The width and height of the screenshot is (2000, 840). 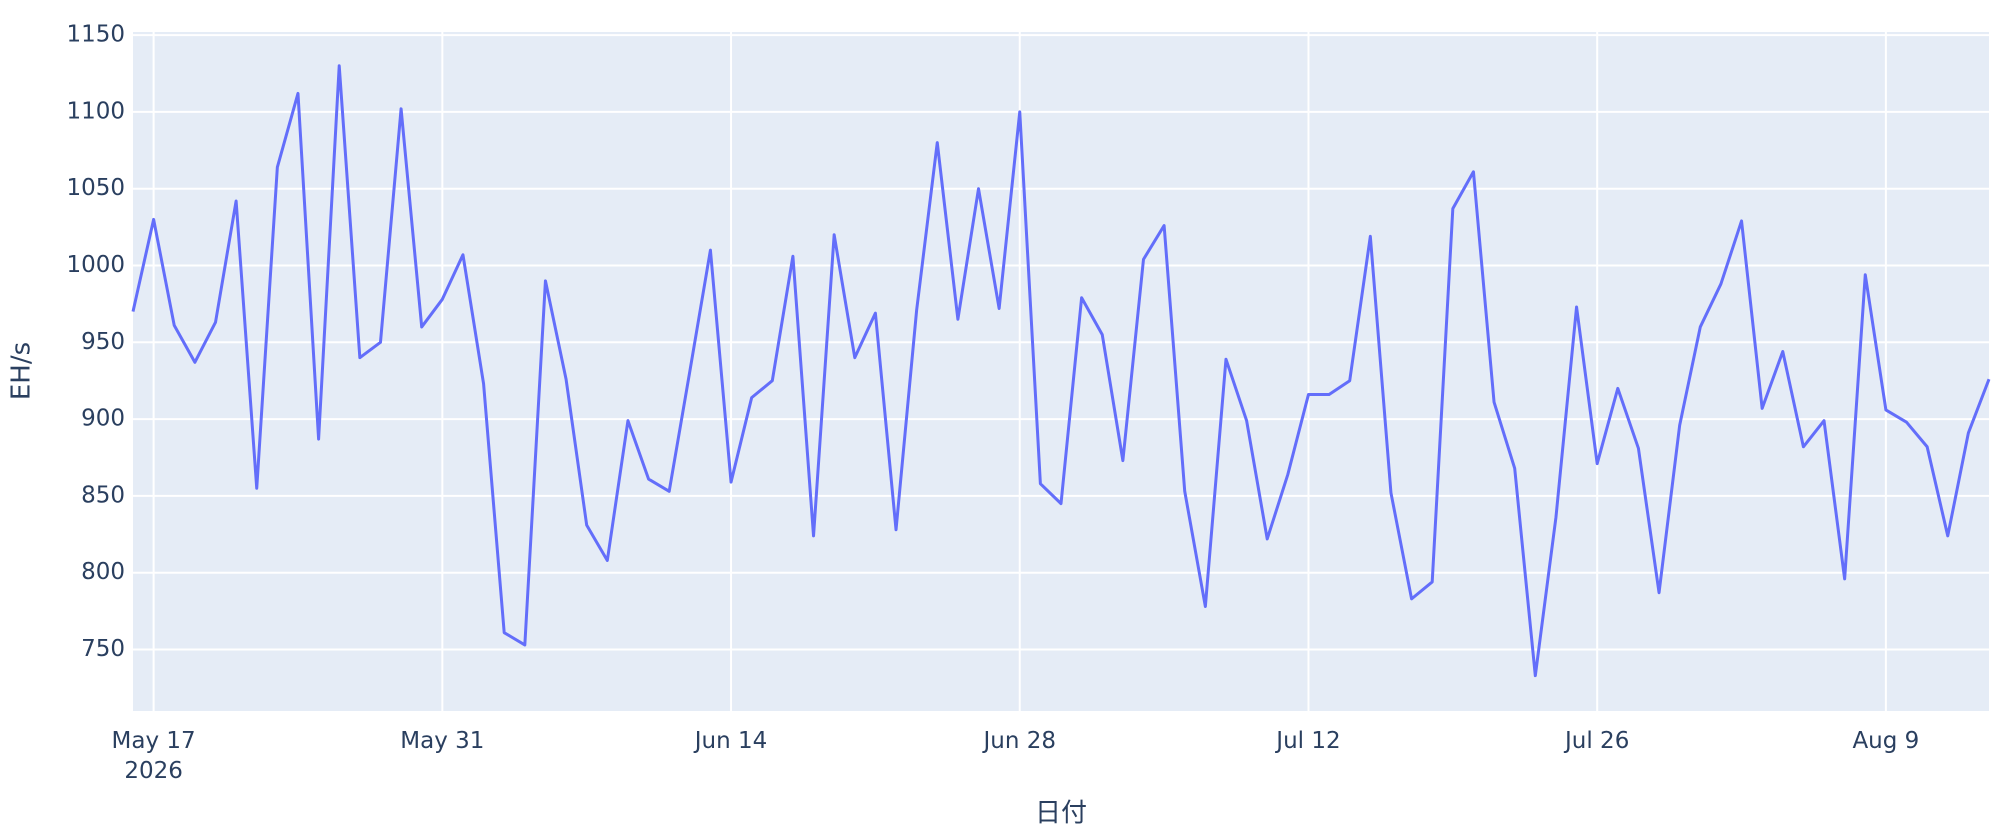 I want to click on x-tick-label: Jun 28, so click(x=1019, y=741).